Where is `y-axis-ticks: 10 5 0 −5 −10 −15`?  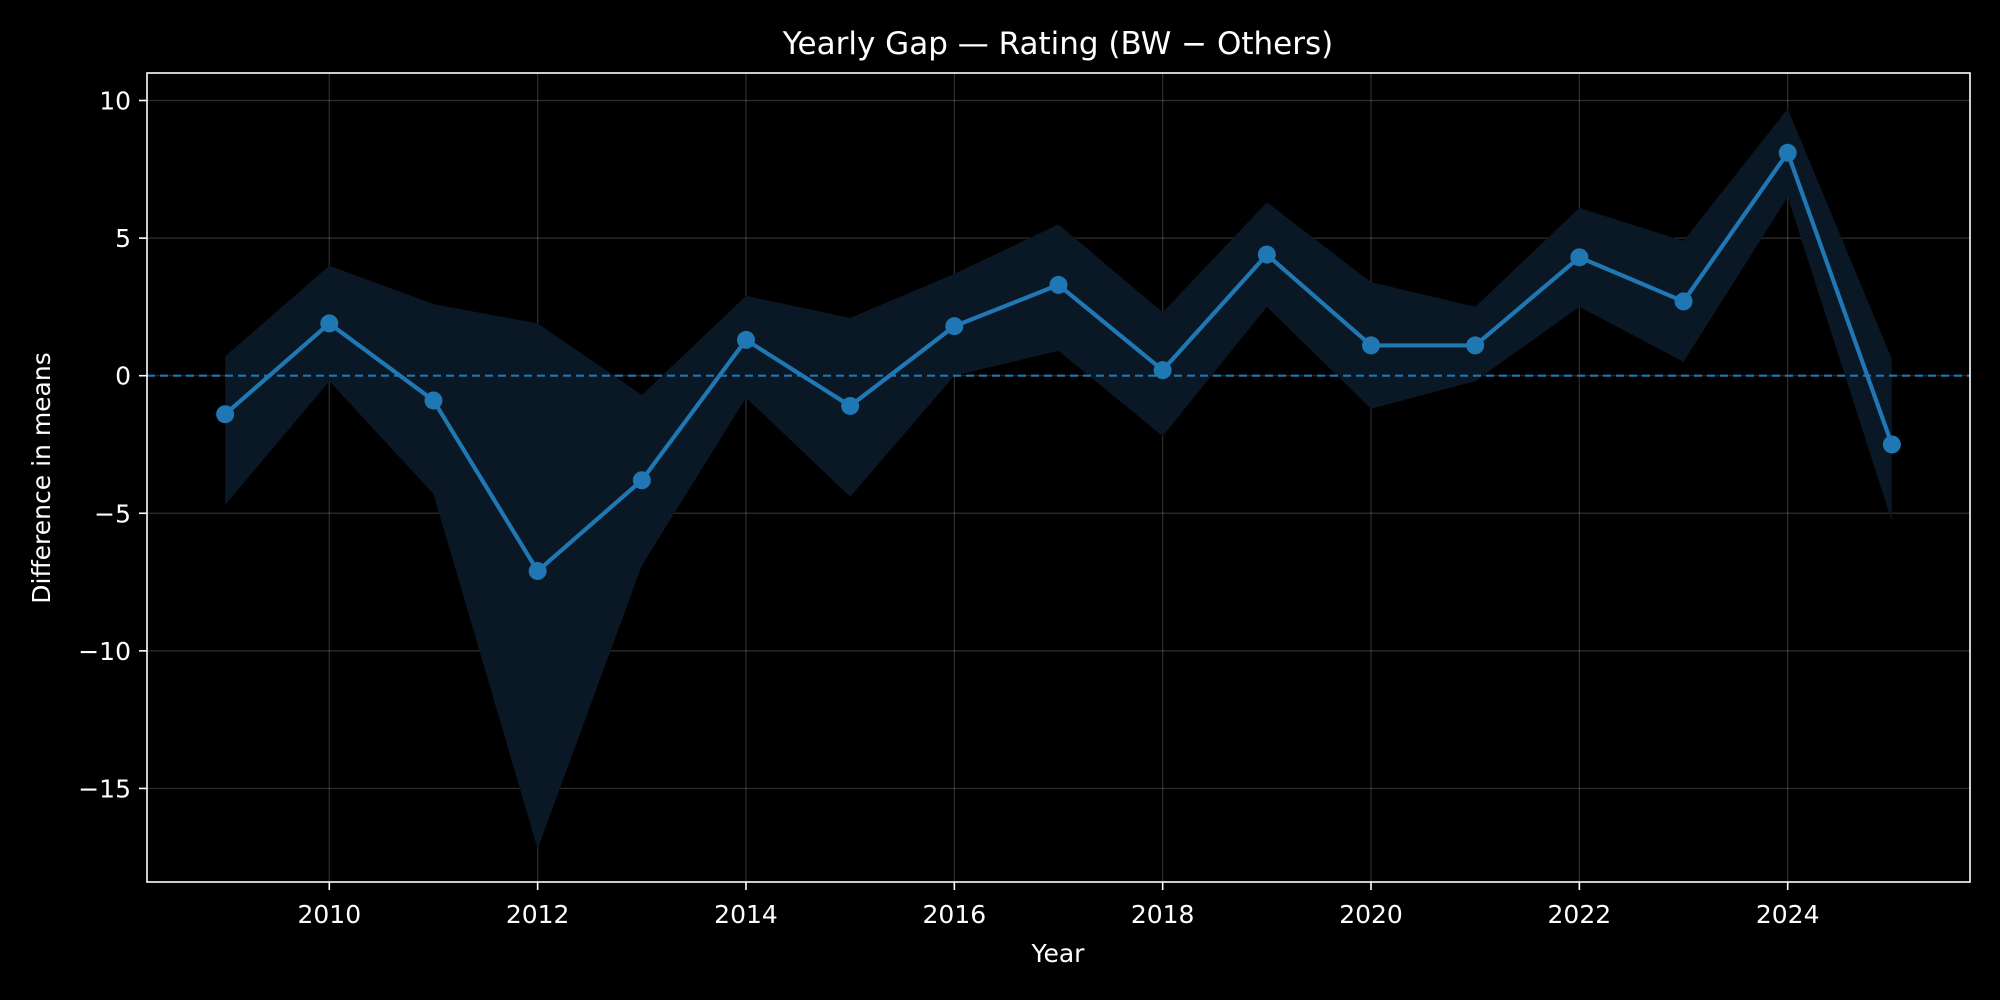 y-axis-ticks: 10 5 0 −5 −10 −15 is located at coordinates (112, 445).